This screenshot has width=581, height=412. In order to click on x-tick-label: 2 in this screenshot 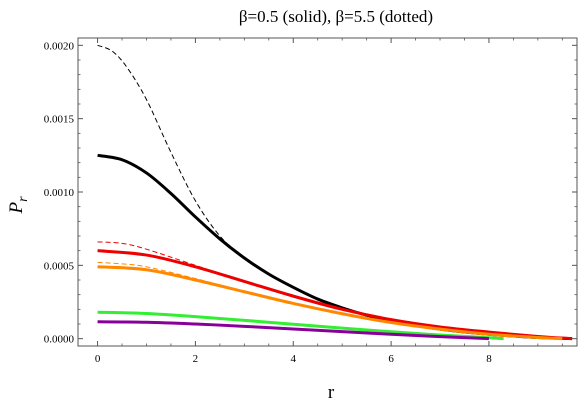, I will do `click(196, 359)`.